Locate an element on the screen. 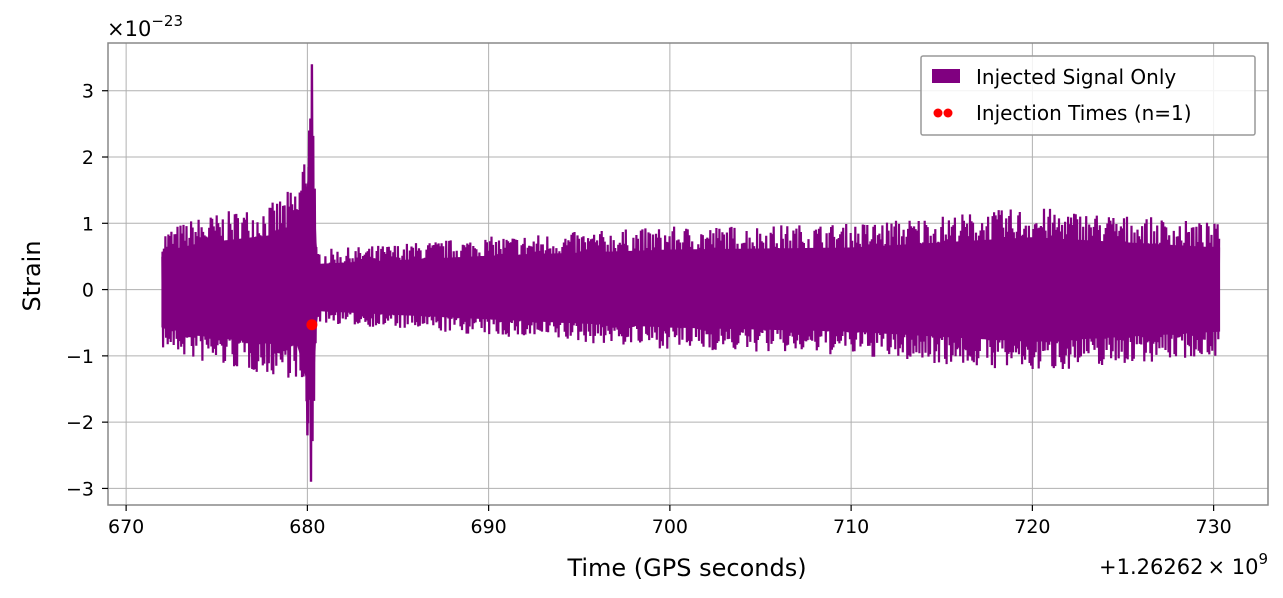 The image size is (1283, 598). x-offset-factor: +1.26262 × 109 is located at coordinates (1183, 564).